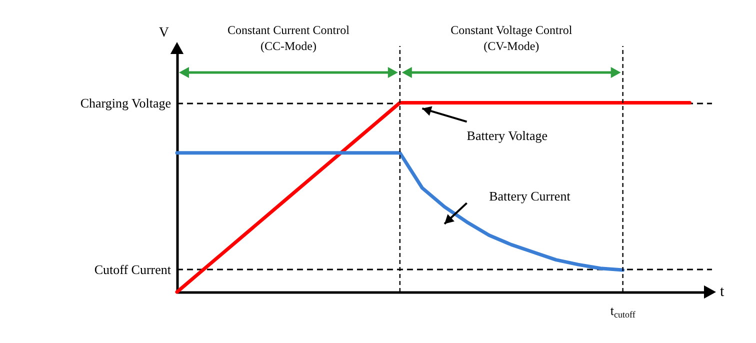  What do you see at coordinates (163, 33) in the screenshot?
I see `y-axis-title: V` at bounding box center [163, 33].